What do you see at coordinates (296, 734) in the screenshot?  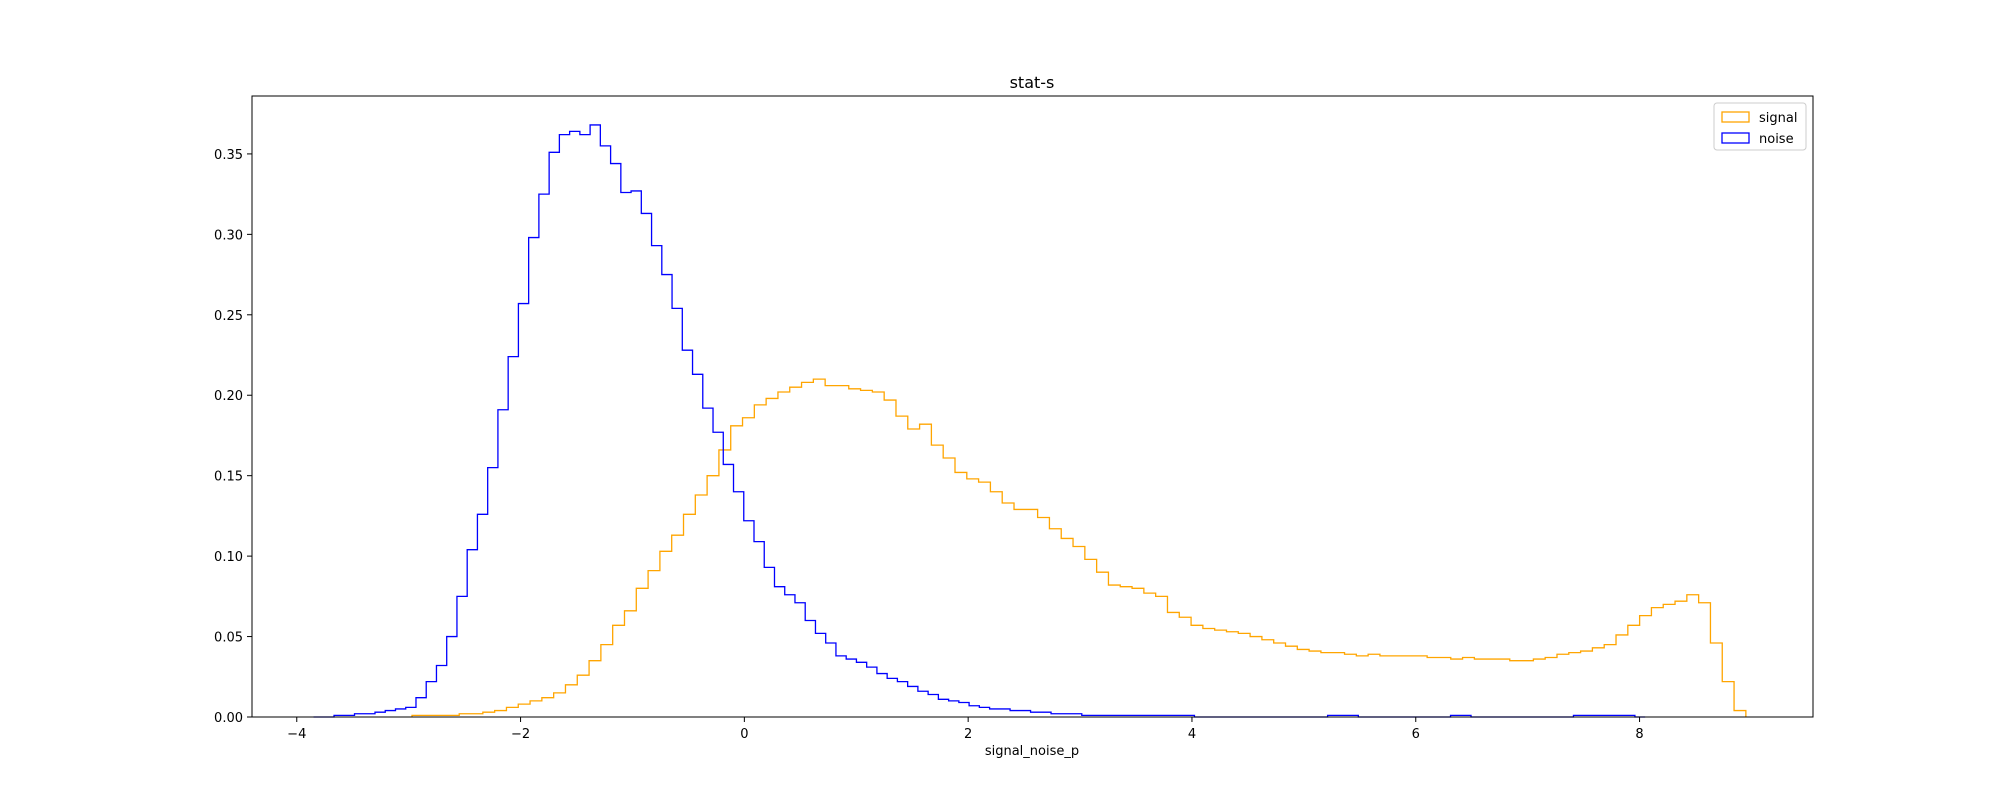 I see `x-tick-label: −4` at bounding box center [296, 734].